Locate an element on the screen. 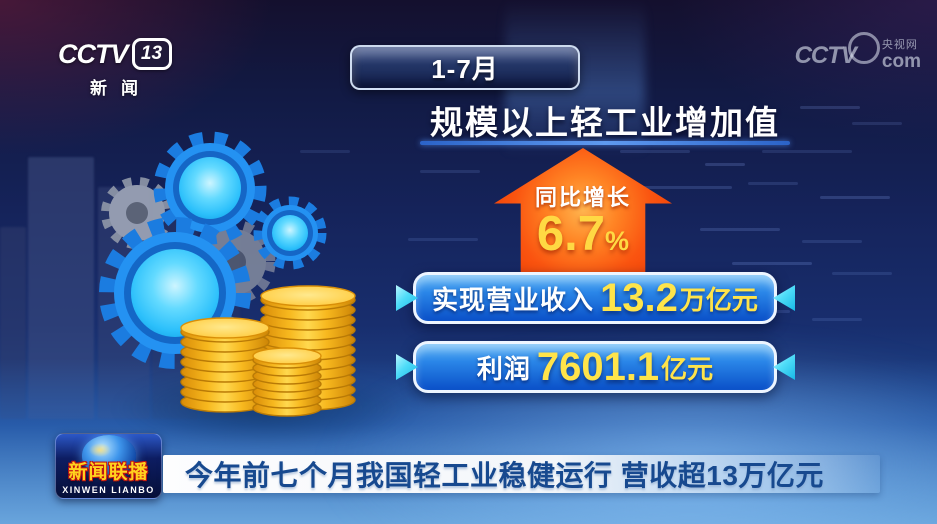  revenue-stat-box: 实现营业收入 13.2 万亿元 is located at coordinates (595, 298).